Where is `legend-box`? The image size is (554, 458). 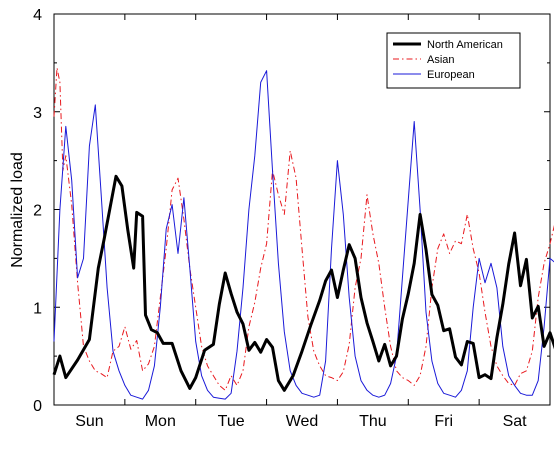
legend-box is located at coordinates (453, 60).